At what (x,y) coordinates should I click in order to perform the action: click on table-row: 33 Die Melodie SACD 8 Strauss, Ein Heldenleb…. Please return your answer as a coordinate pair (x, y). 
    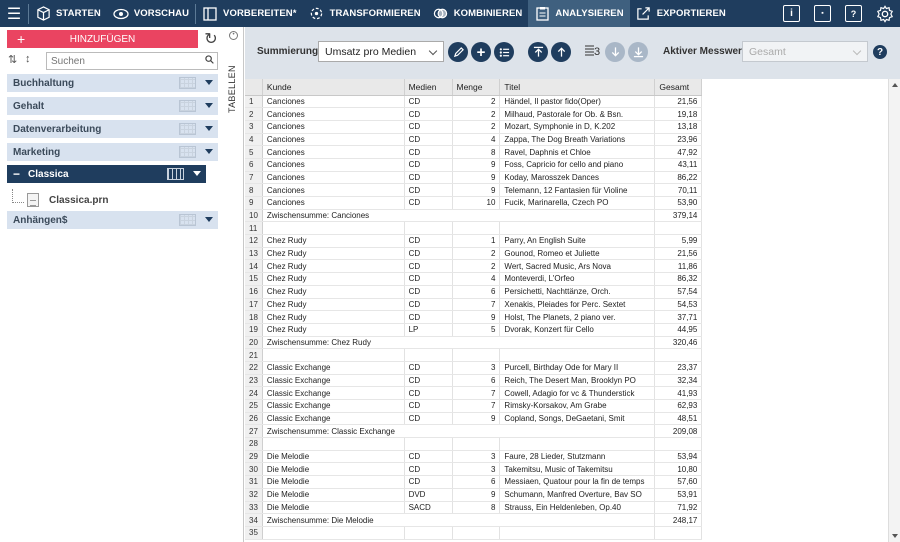
    Looking at the image, I should click on (566, 508).